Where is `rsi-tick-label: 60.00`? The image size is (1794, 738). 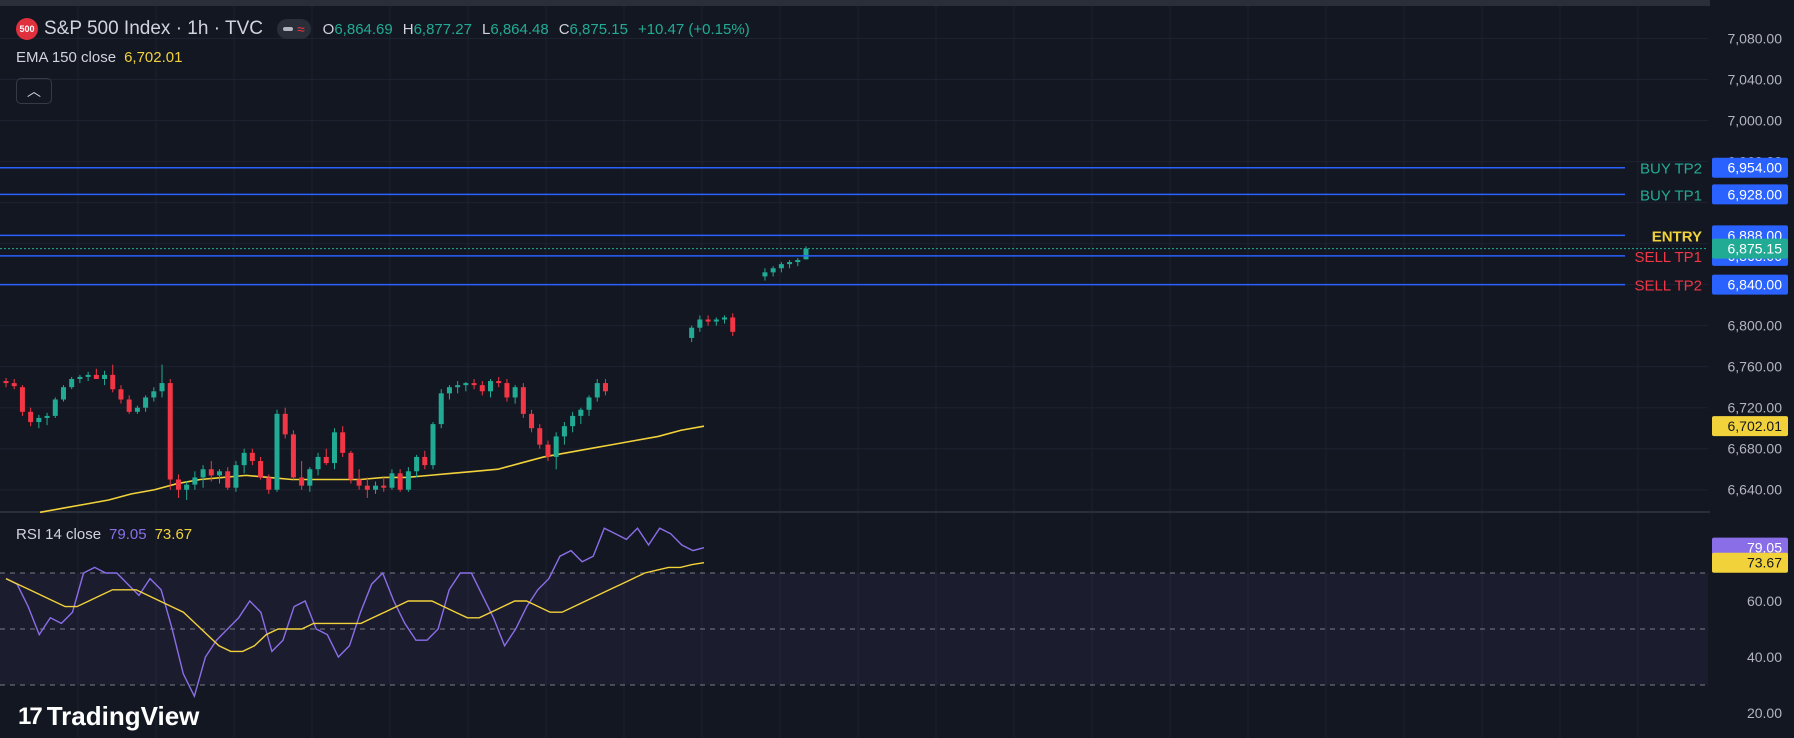 rsi-tick-label: 60.00 is located at coordinates (1764, 601).